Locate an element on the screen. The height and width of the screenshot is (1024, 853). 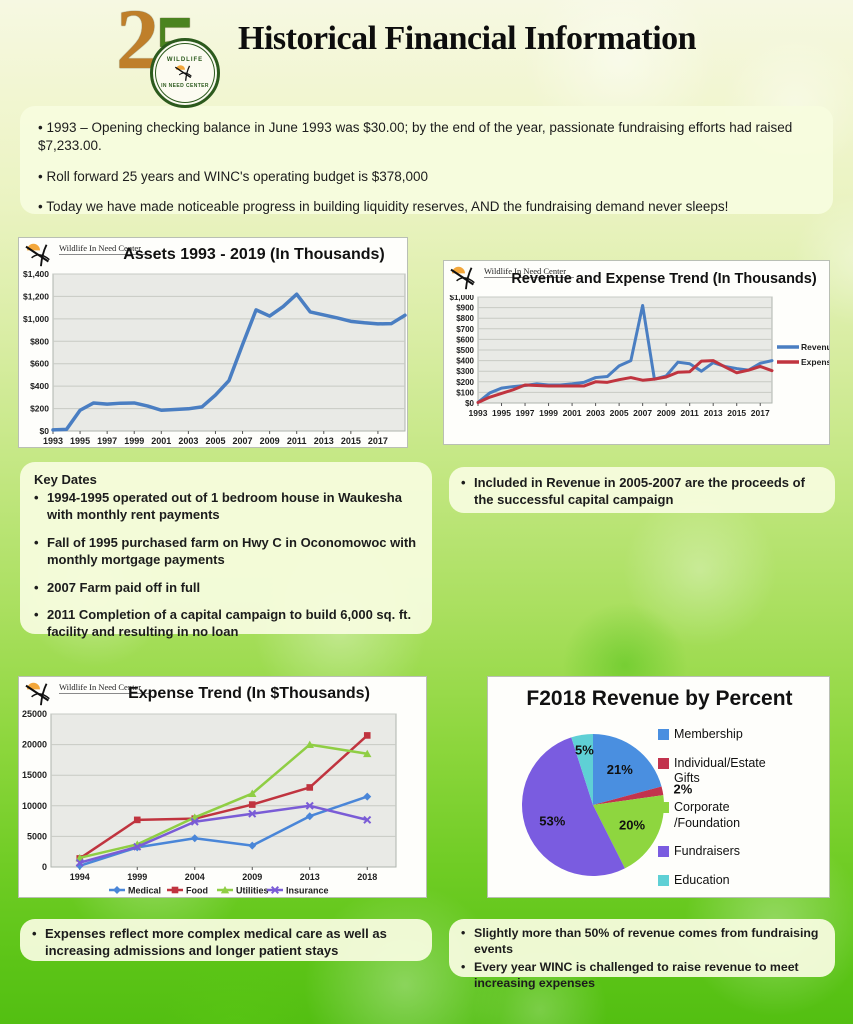
svg-text: 2004 is located at coordinates (195, 877).